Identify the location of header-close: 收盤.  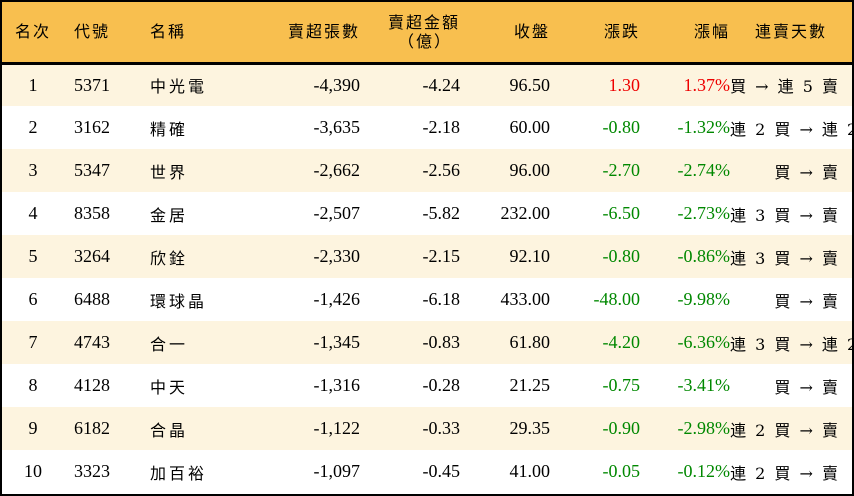
(531, 32).